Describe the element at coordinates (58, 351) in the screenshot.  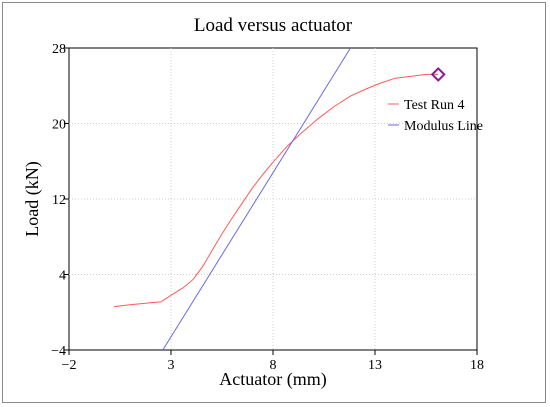
I see `y-tick-label: −4` at that location.